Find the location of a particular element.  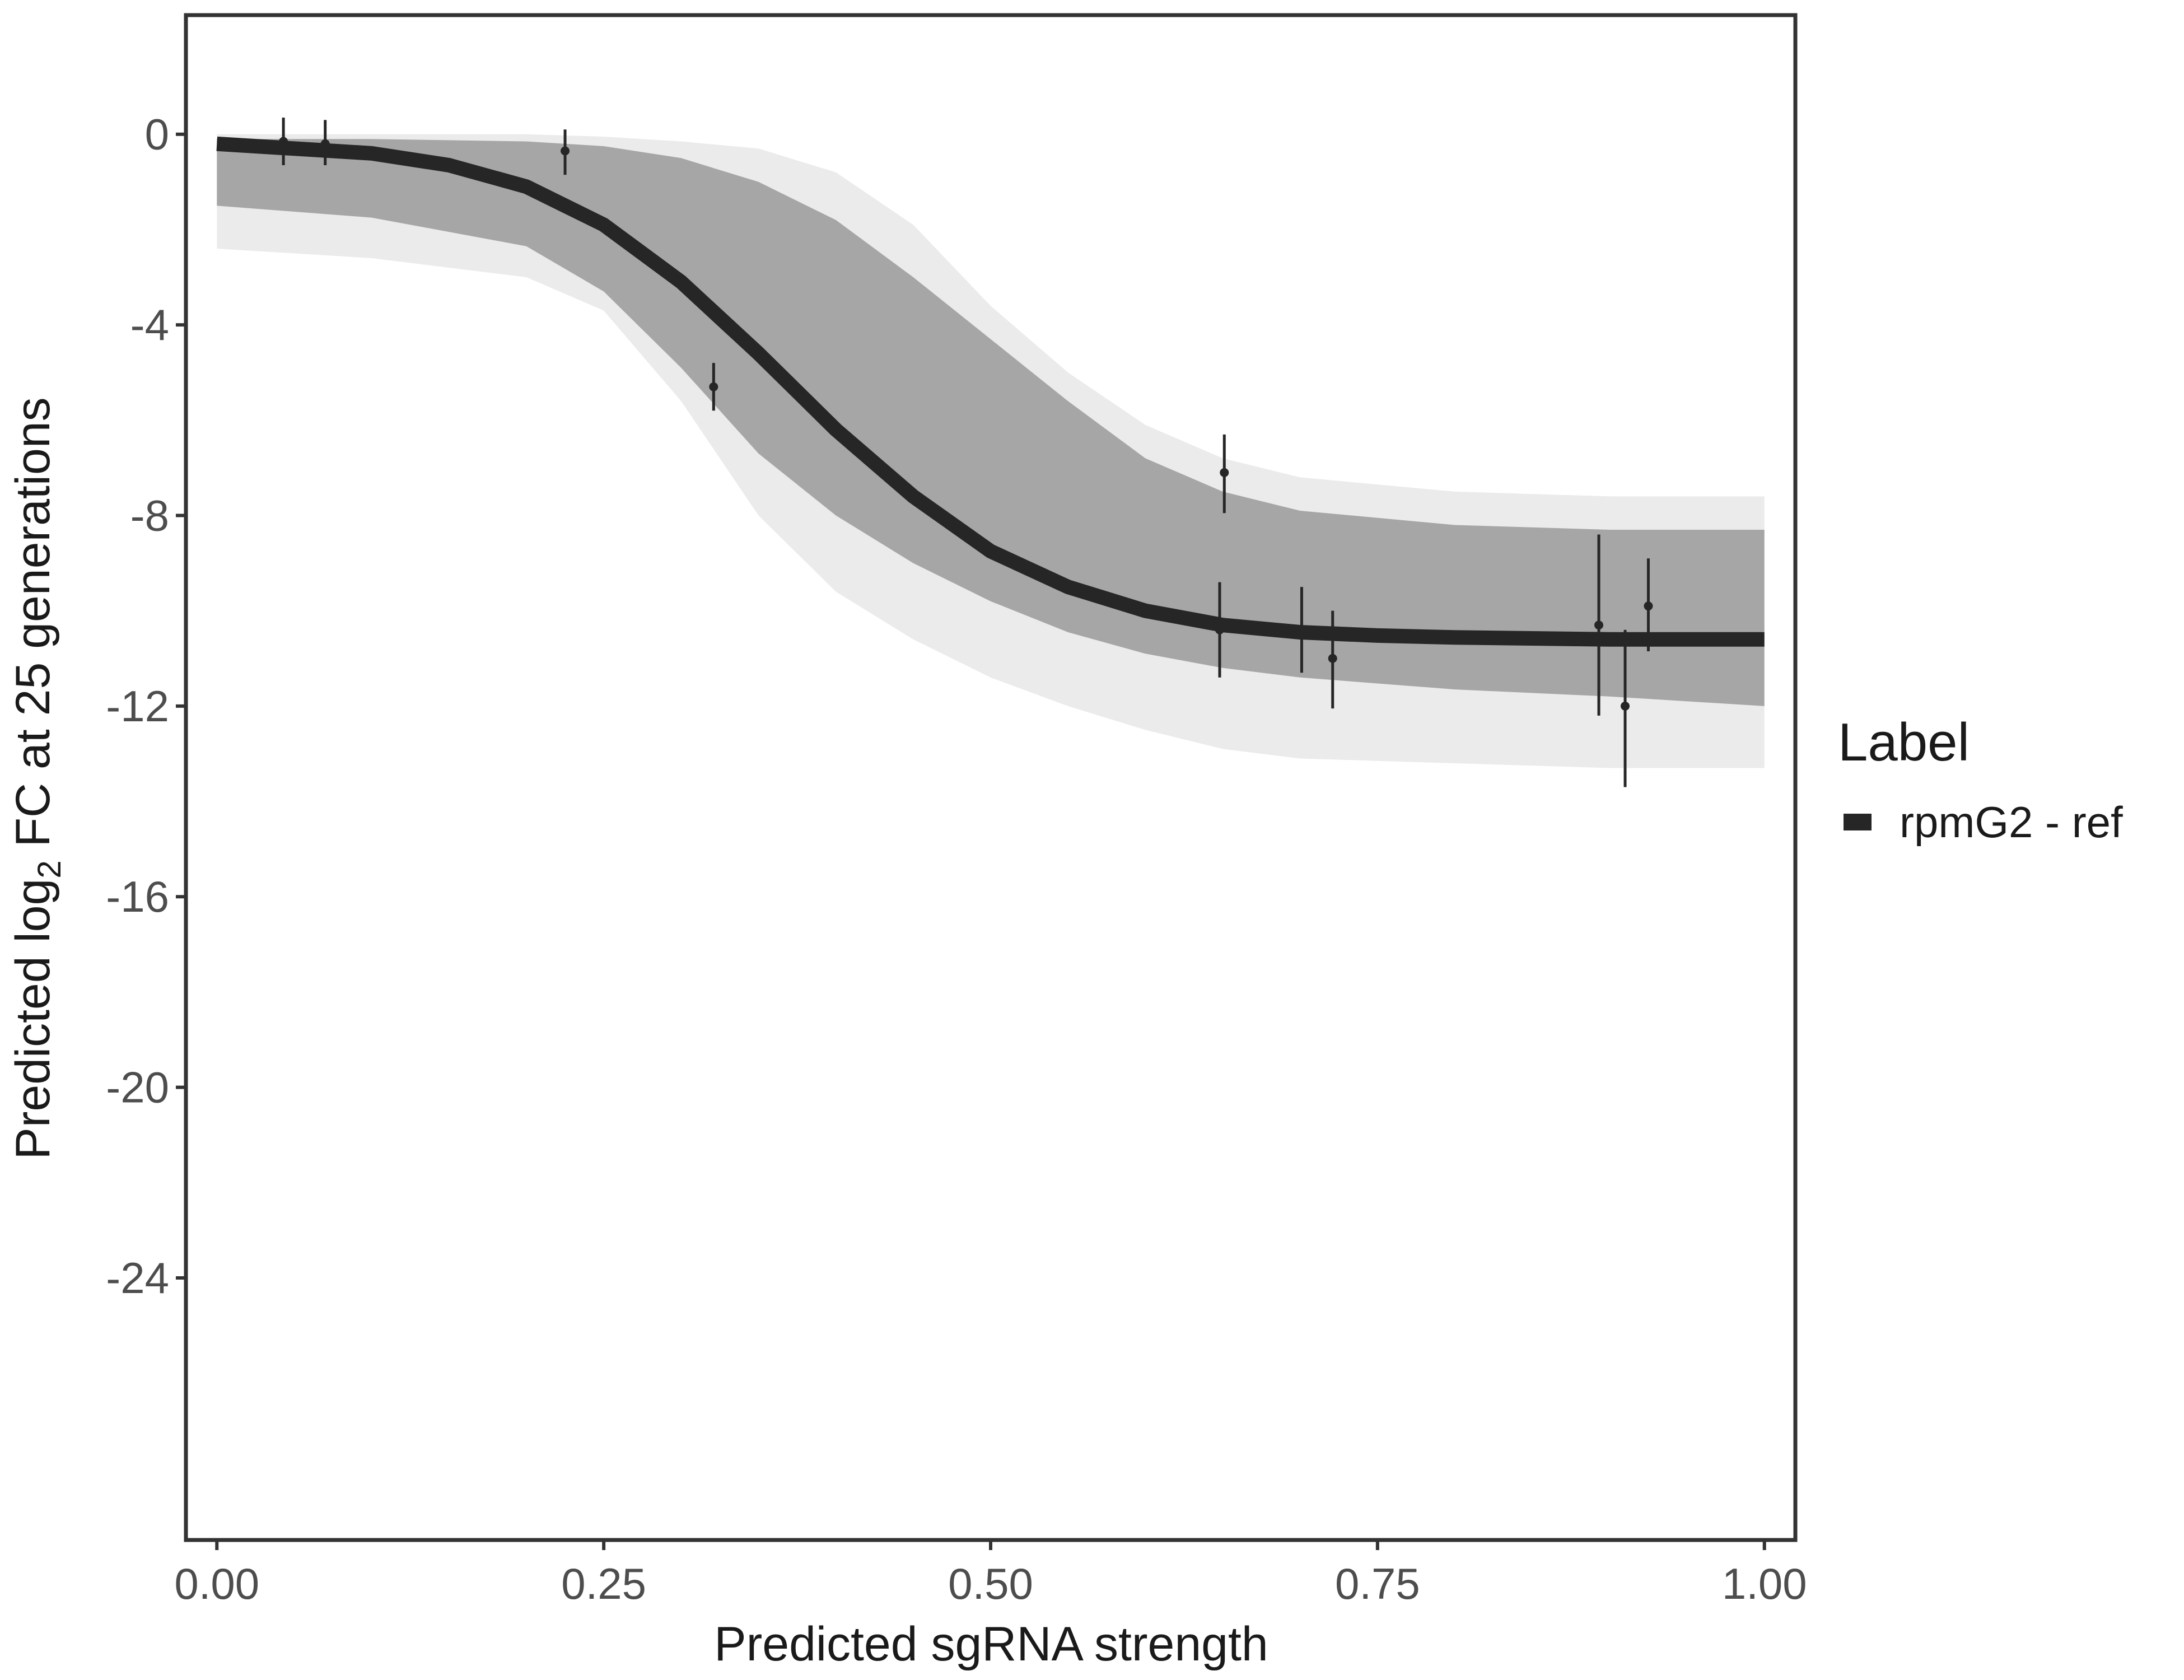

y-tick-label-0: 0 is located at coordinates (157, 135).